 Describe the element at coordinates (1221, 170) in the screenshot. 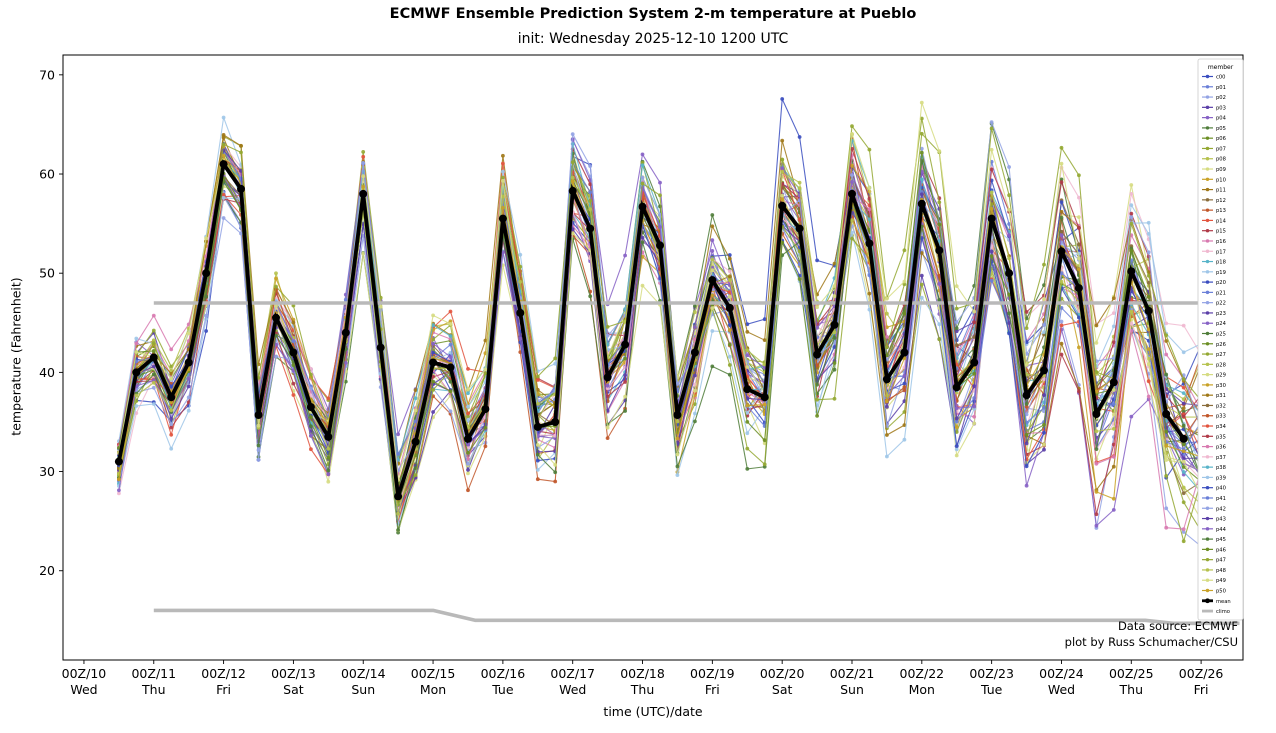

I see `svg-text: p09` at that location.